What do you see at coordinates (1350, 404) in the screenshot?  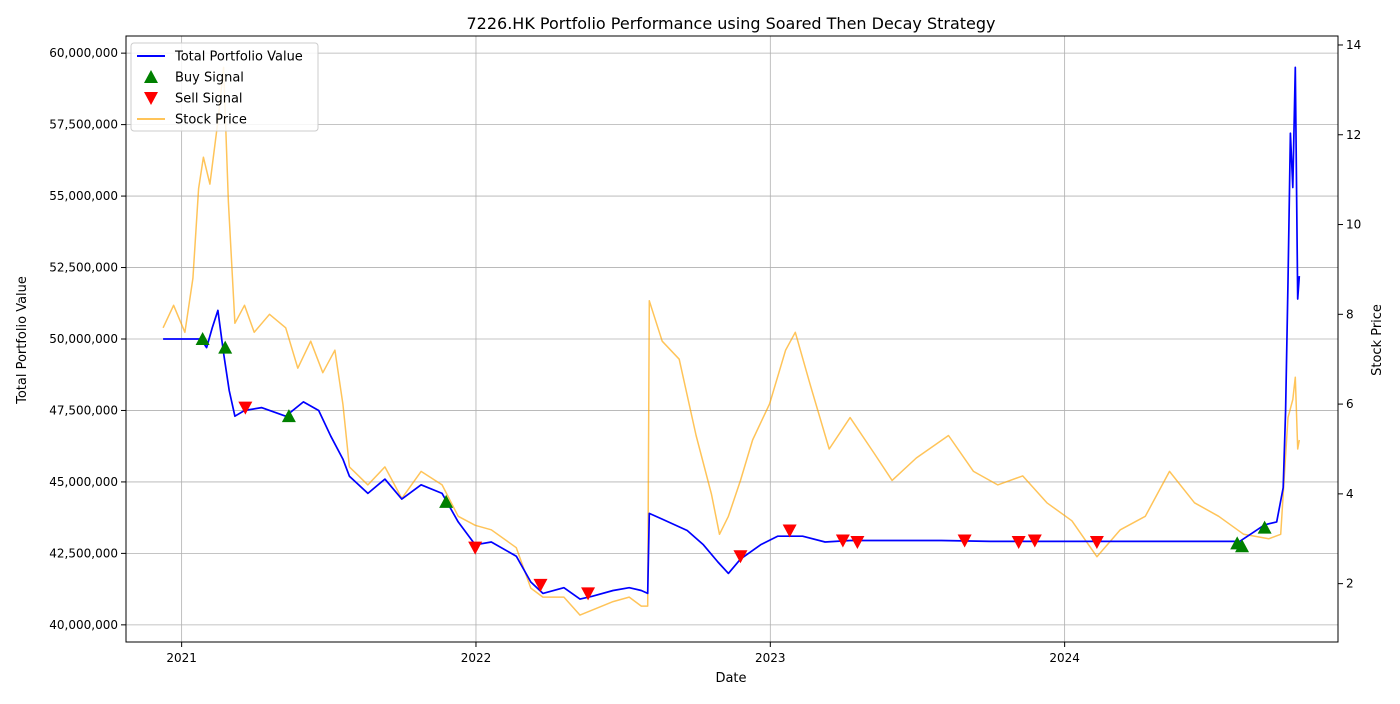 I see `y2-tick-label: 6` at bounding box center [1350, 404].